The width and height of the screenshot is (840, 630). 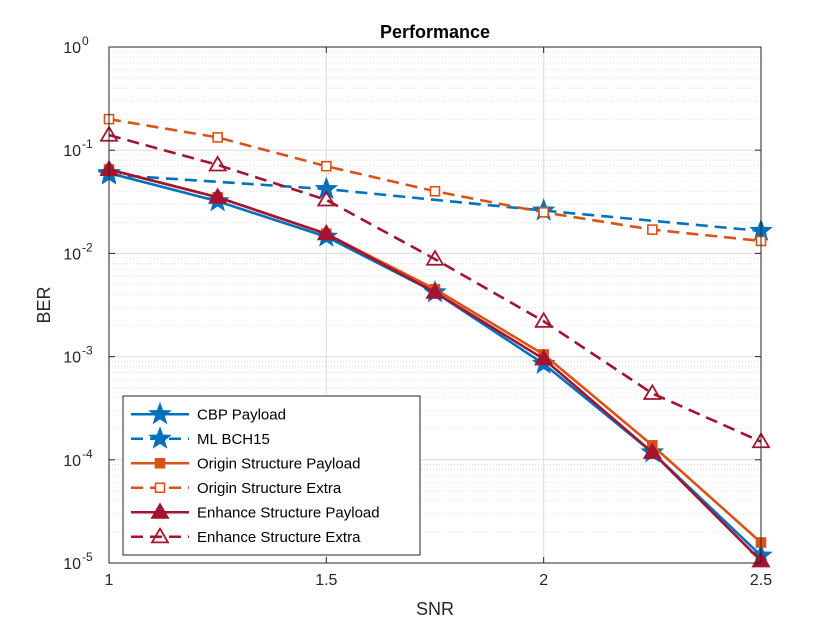 What do you see at coordinates (326, 580) in the screenshot?
I see `x-tick-label: 1.5` at bounding box center [326, 580].